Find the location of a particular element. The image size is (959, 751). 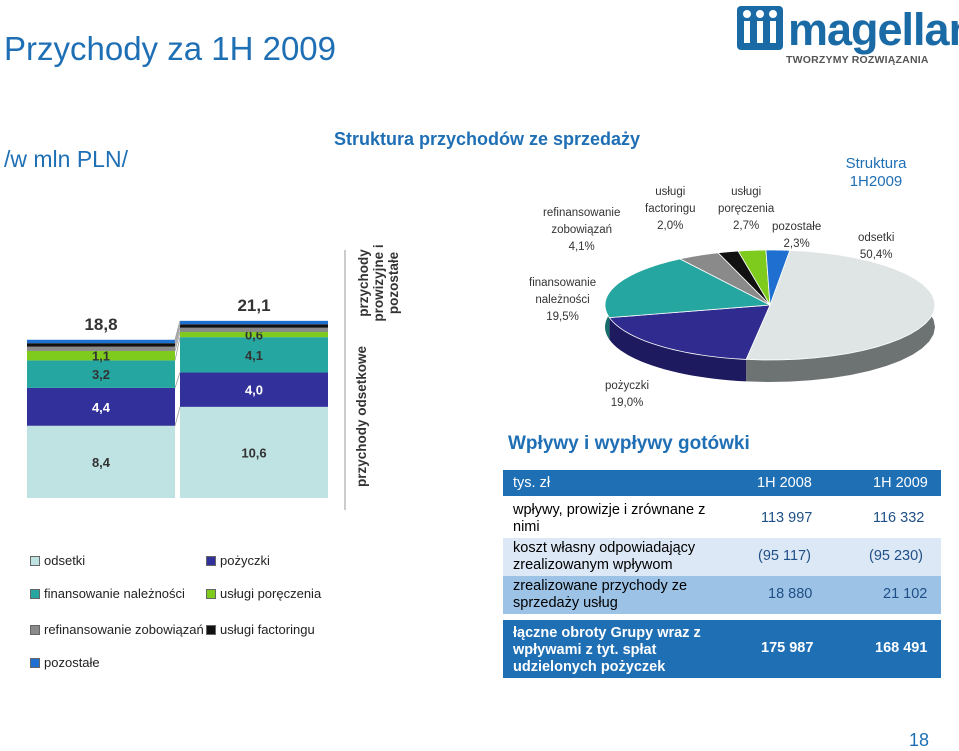

value-1h2009: (95 230) is located at coordinates (896, 556).